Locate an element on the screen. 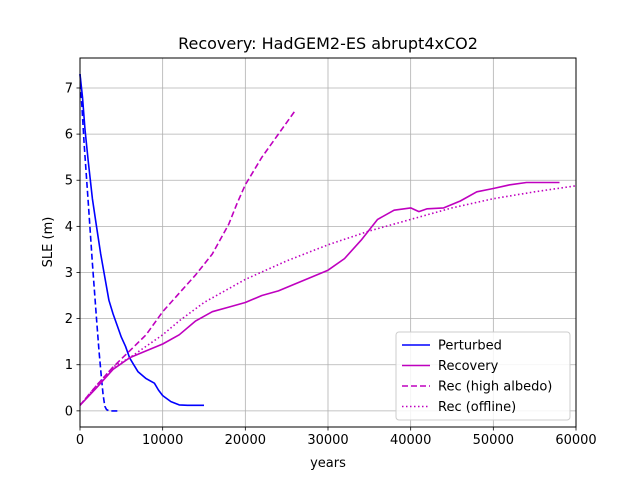 The image size is (640, 480). x-axis: 0 10000 20000 30000 40000 50000 60000 is located at coordinates (336, 437).